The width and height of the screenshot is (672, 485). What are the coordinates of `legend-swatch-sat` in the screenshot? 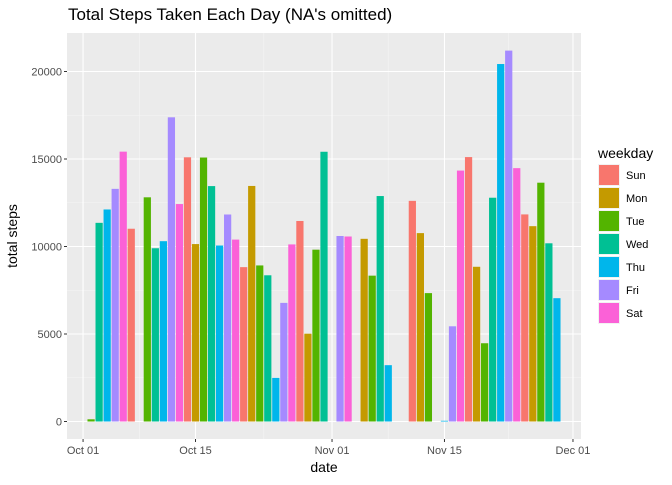 It's located at (609, 313).